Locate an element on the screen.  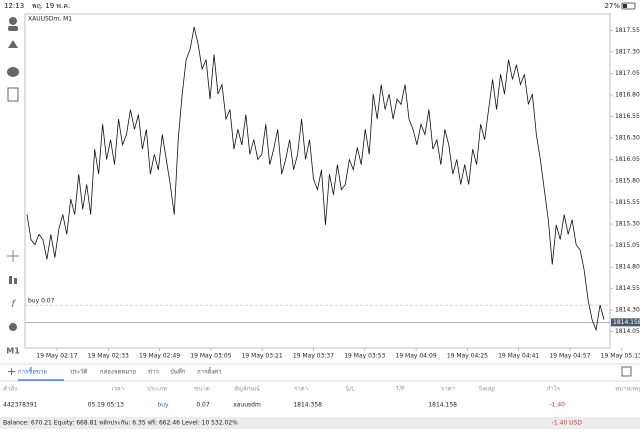
cell-price: 1814.358 is located at coordinates (307, 405).